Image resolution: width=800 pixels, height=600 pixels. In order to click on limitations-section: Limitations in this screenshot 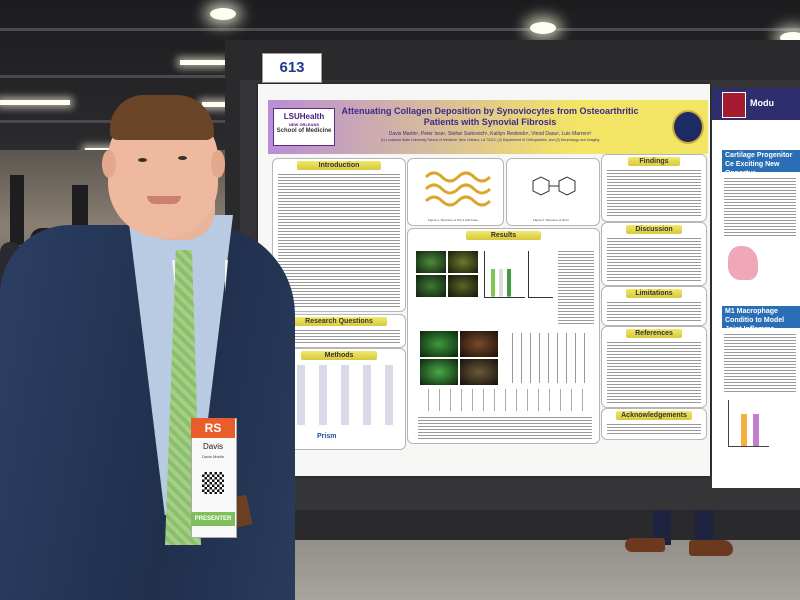, I will do `click(654, 306)`.